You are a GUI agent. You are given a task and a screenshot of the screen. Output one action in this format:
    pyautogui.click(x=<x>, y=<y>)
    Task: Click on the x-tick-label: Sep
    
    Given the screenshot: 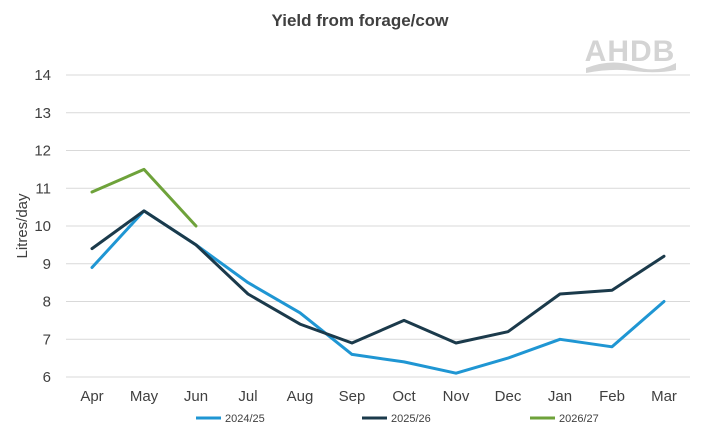 What is the action you would take?
    pyautogui.click(x=352, y=396)
    